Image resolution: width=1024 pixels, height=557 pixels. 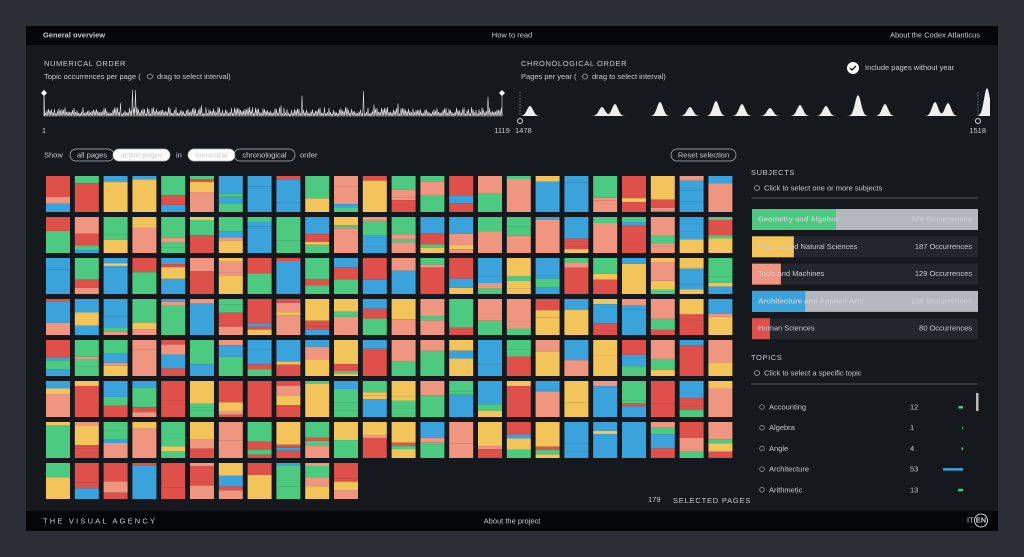 I want to click on subject-row, so click(x=865, y=247).